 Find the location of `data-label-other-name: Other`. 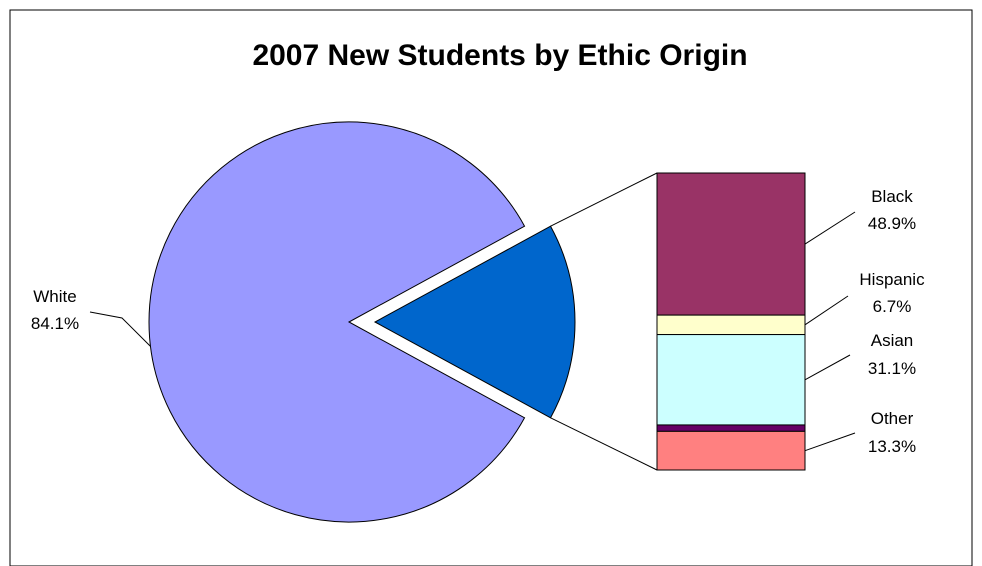

data-label-other-name: Other is located at coordinates (892, 418).